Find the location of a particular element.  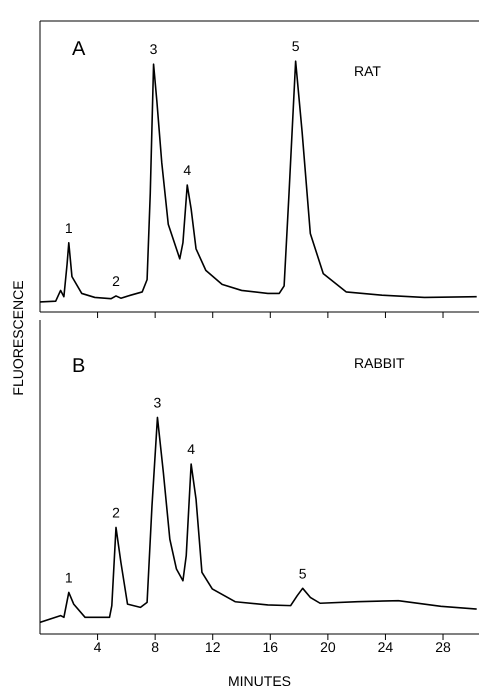

x-tick-label: 28 is located at coordinates (443, 646).